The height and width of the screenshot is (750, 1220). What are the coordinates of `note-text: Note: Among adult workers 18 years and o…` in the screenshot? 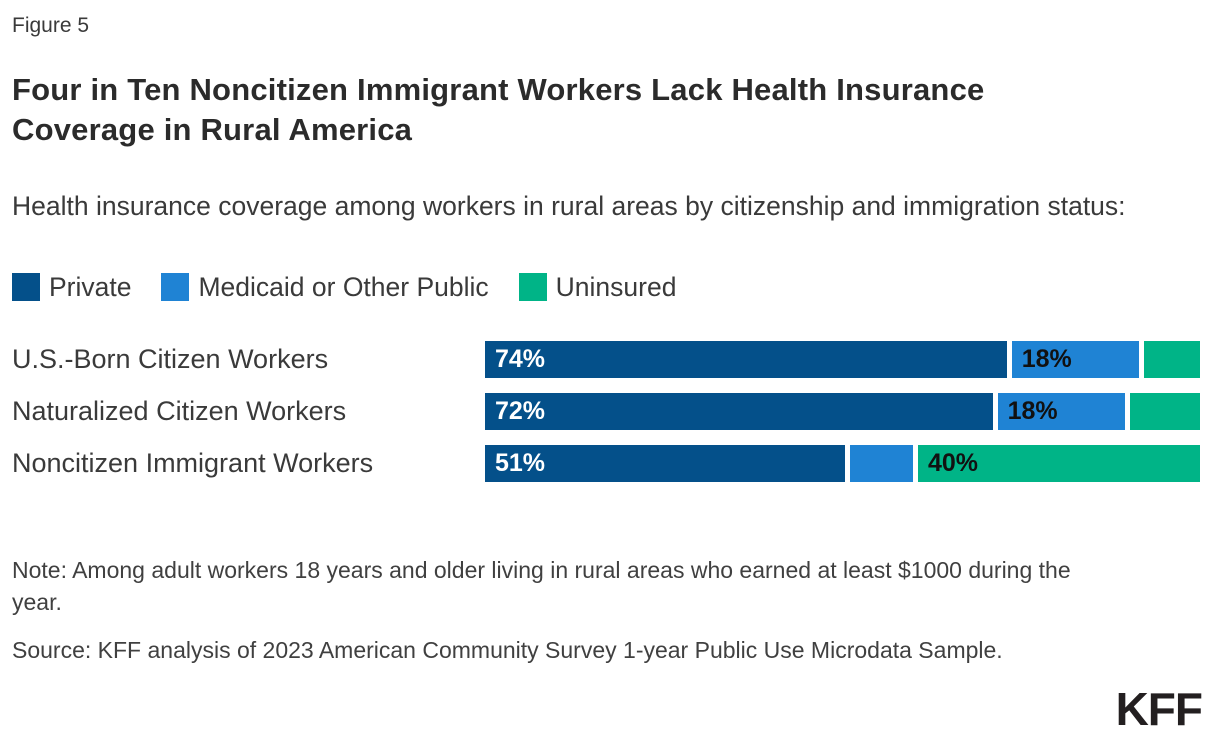 It's located at (541, 586).